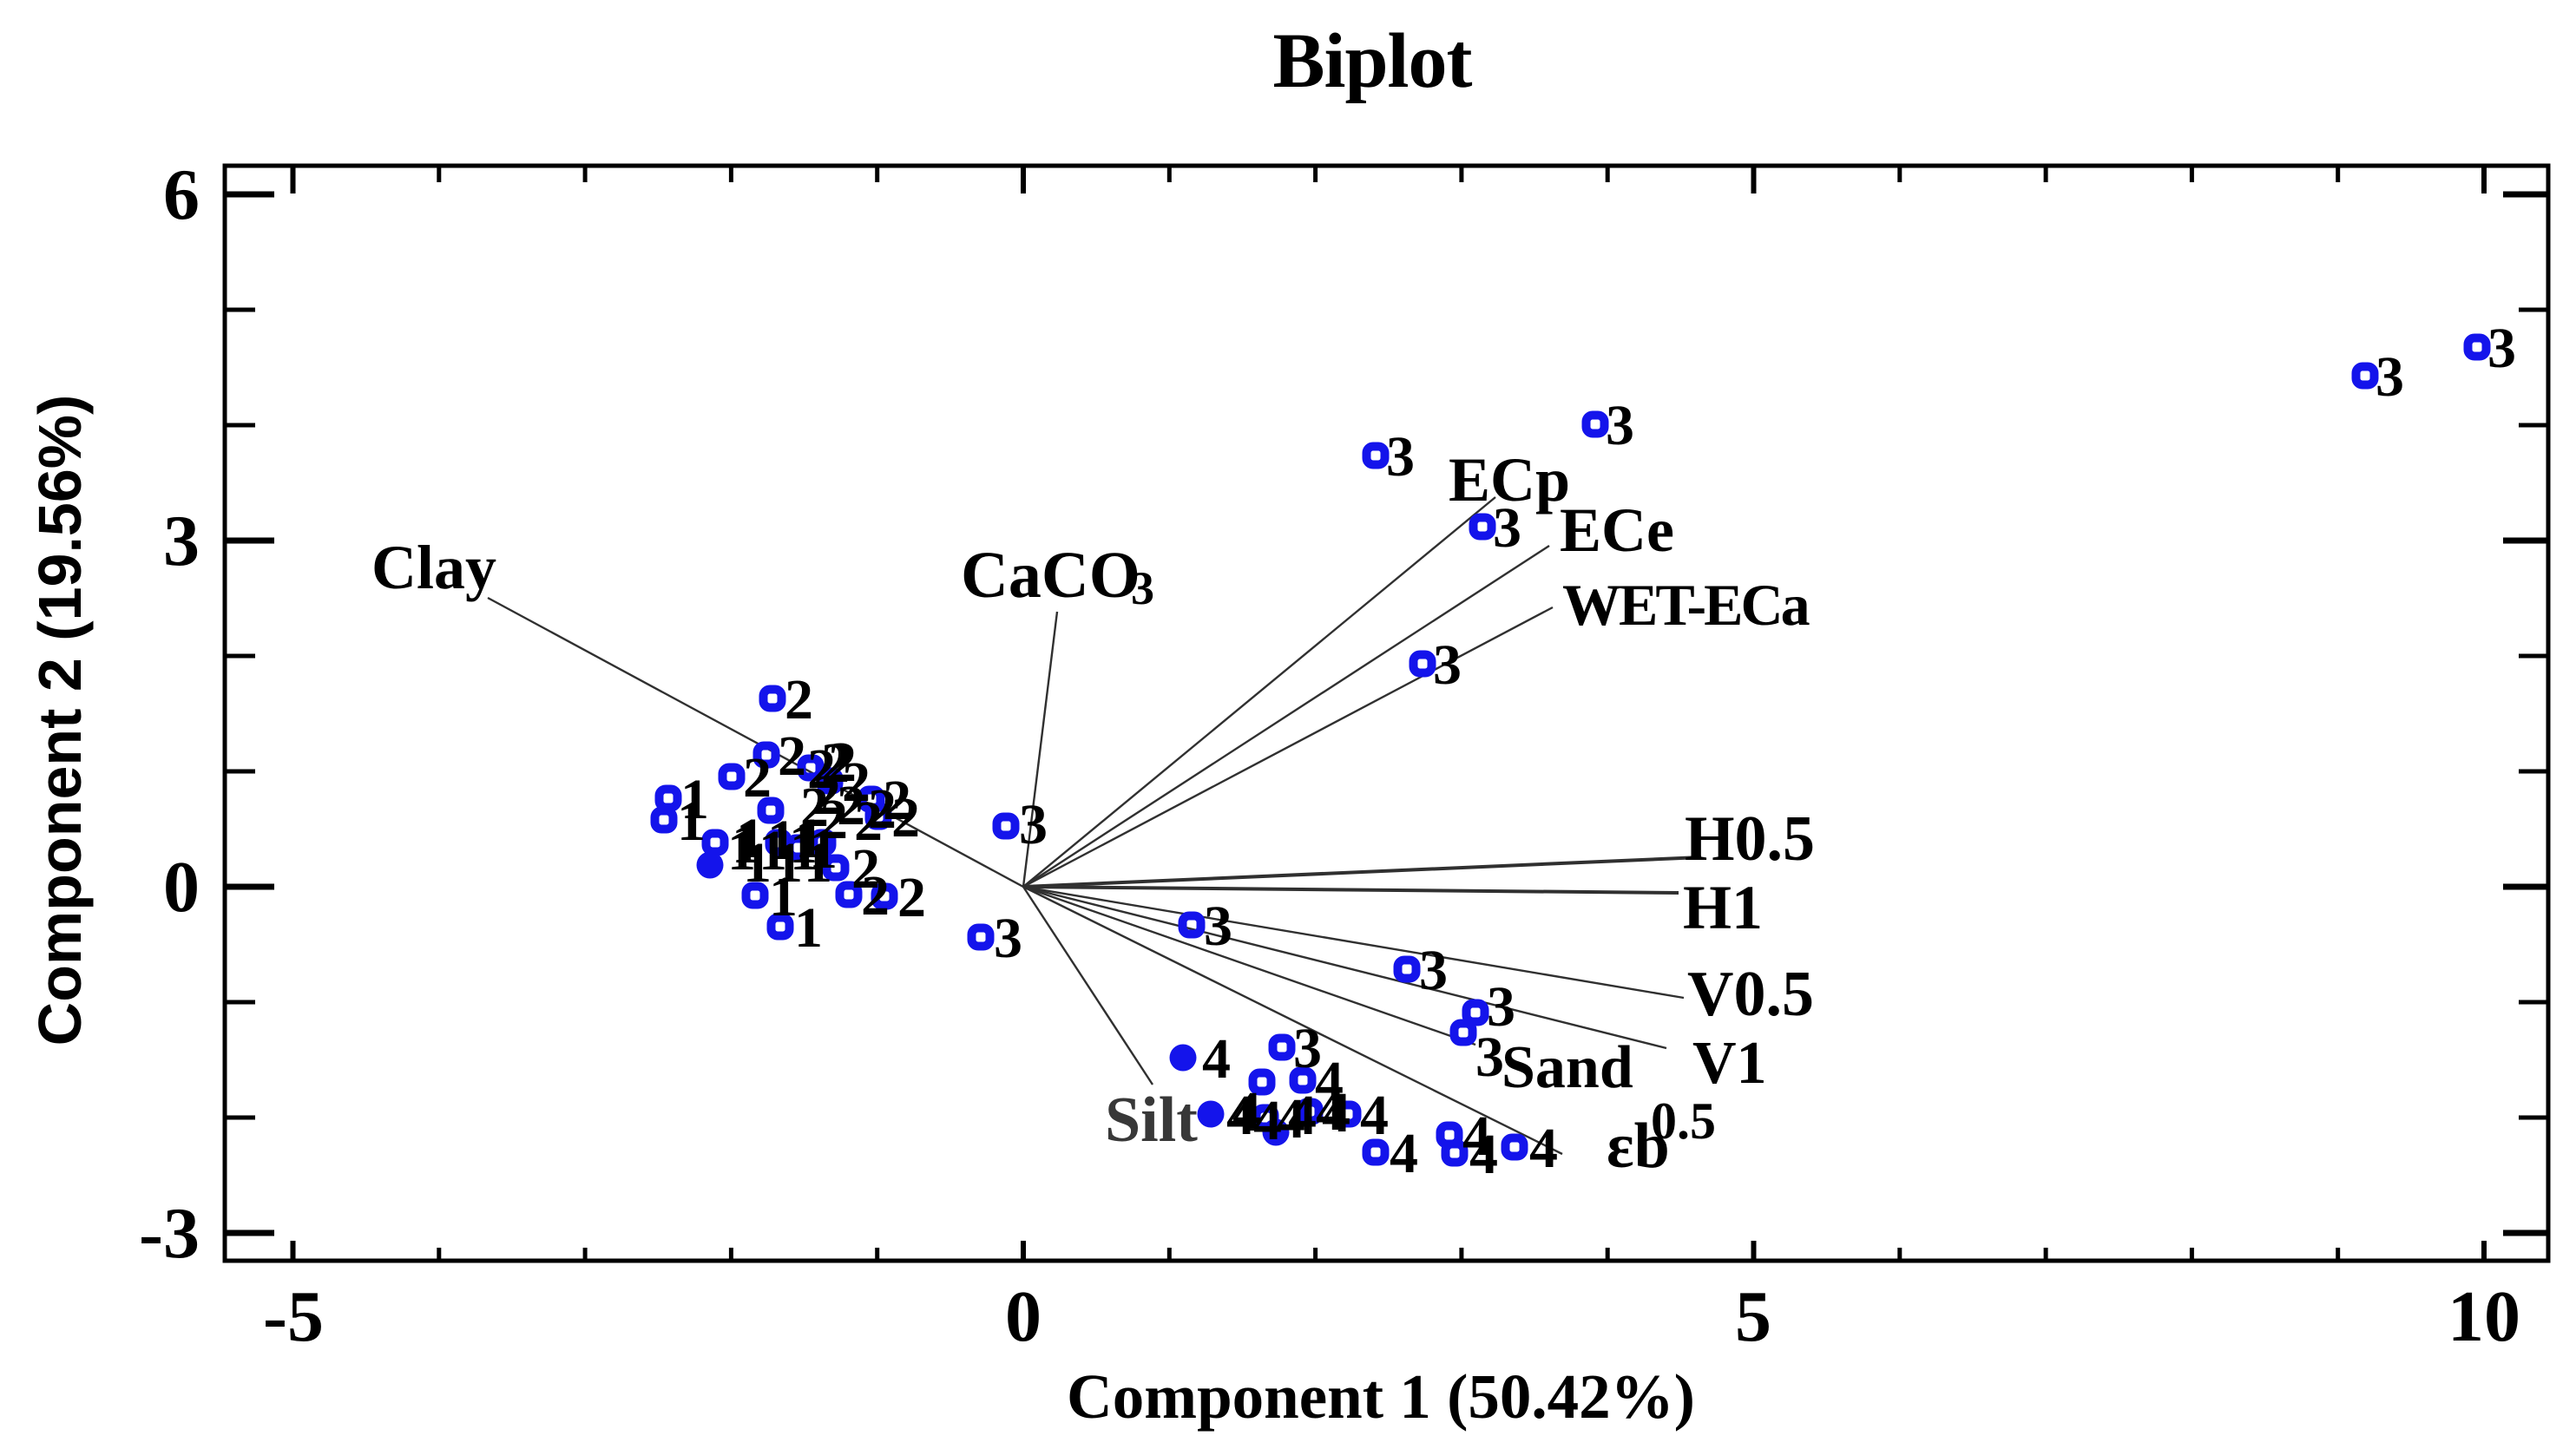 The width and height of the screenshot is (2576, 1449). I want to click on svg-text: WET-ECa, so click(1686, 605).